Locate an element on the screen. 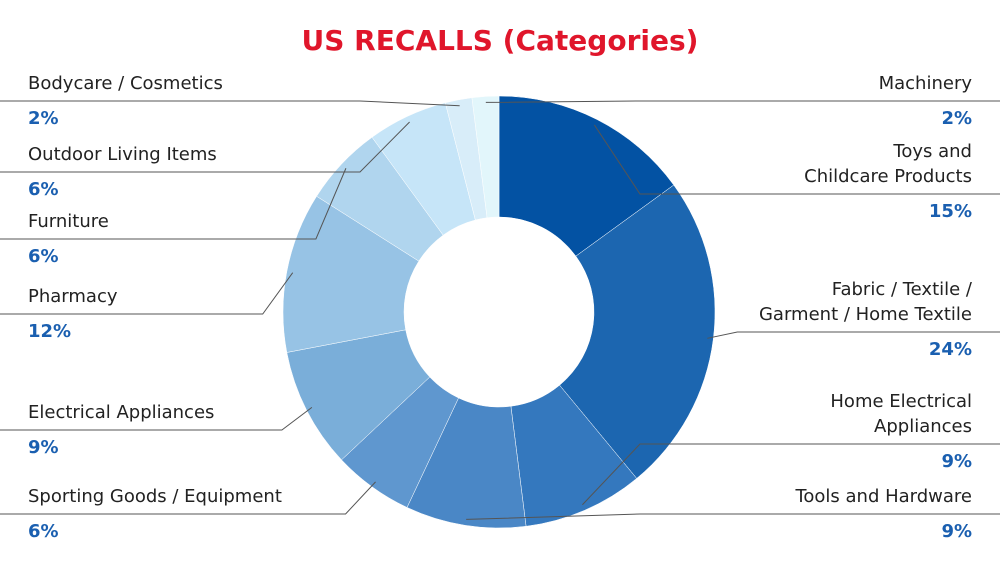 Image resolution: width=1000 pixels, height=567 pixels. category-label: Outdoor Living Items is located at coordinates (122, 154).